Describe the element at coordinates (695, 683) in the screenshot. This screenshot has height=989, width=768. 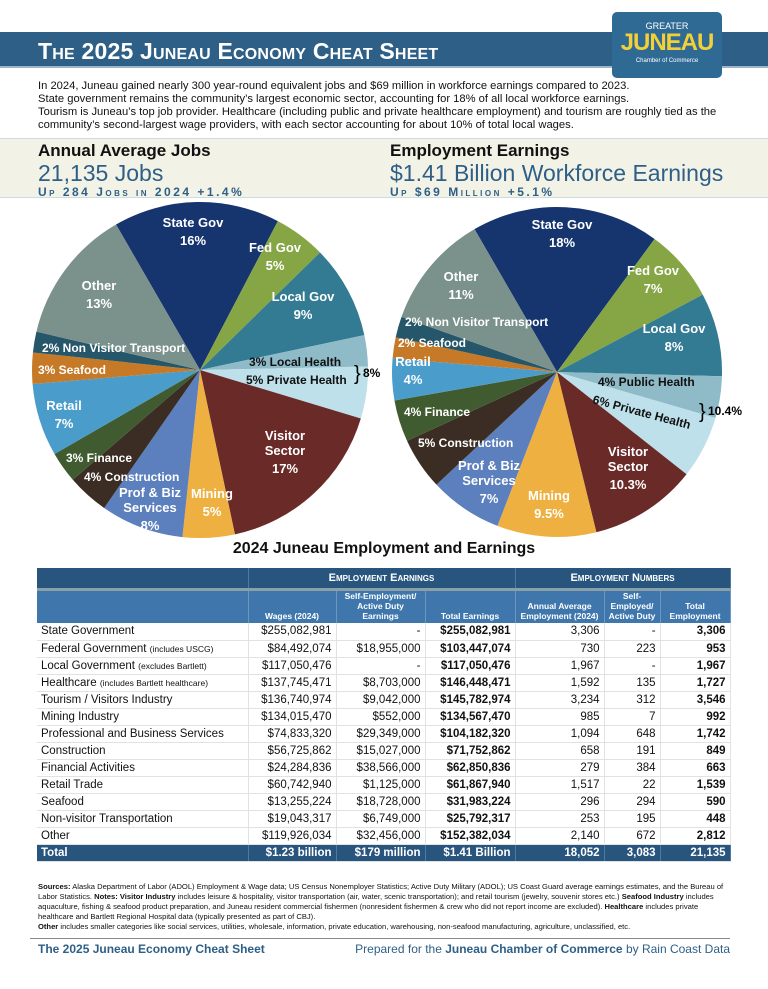
I see `table-cell: 1,727` at that location.